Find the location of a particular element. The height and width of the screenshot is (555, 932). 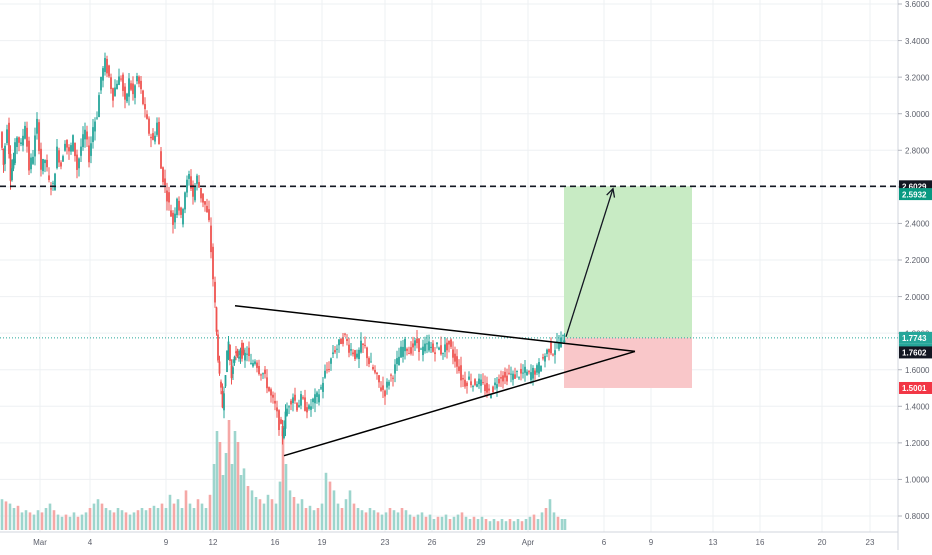

time-tick-label: 4 is located at coordinates (90, 542).